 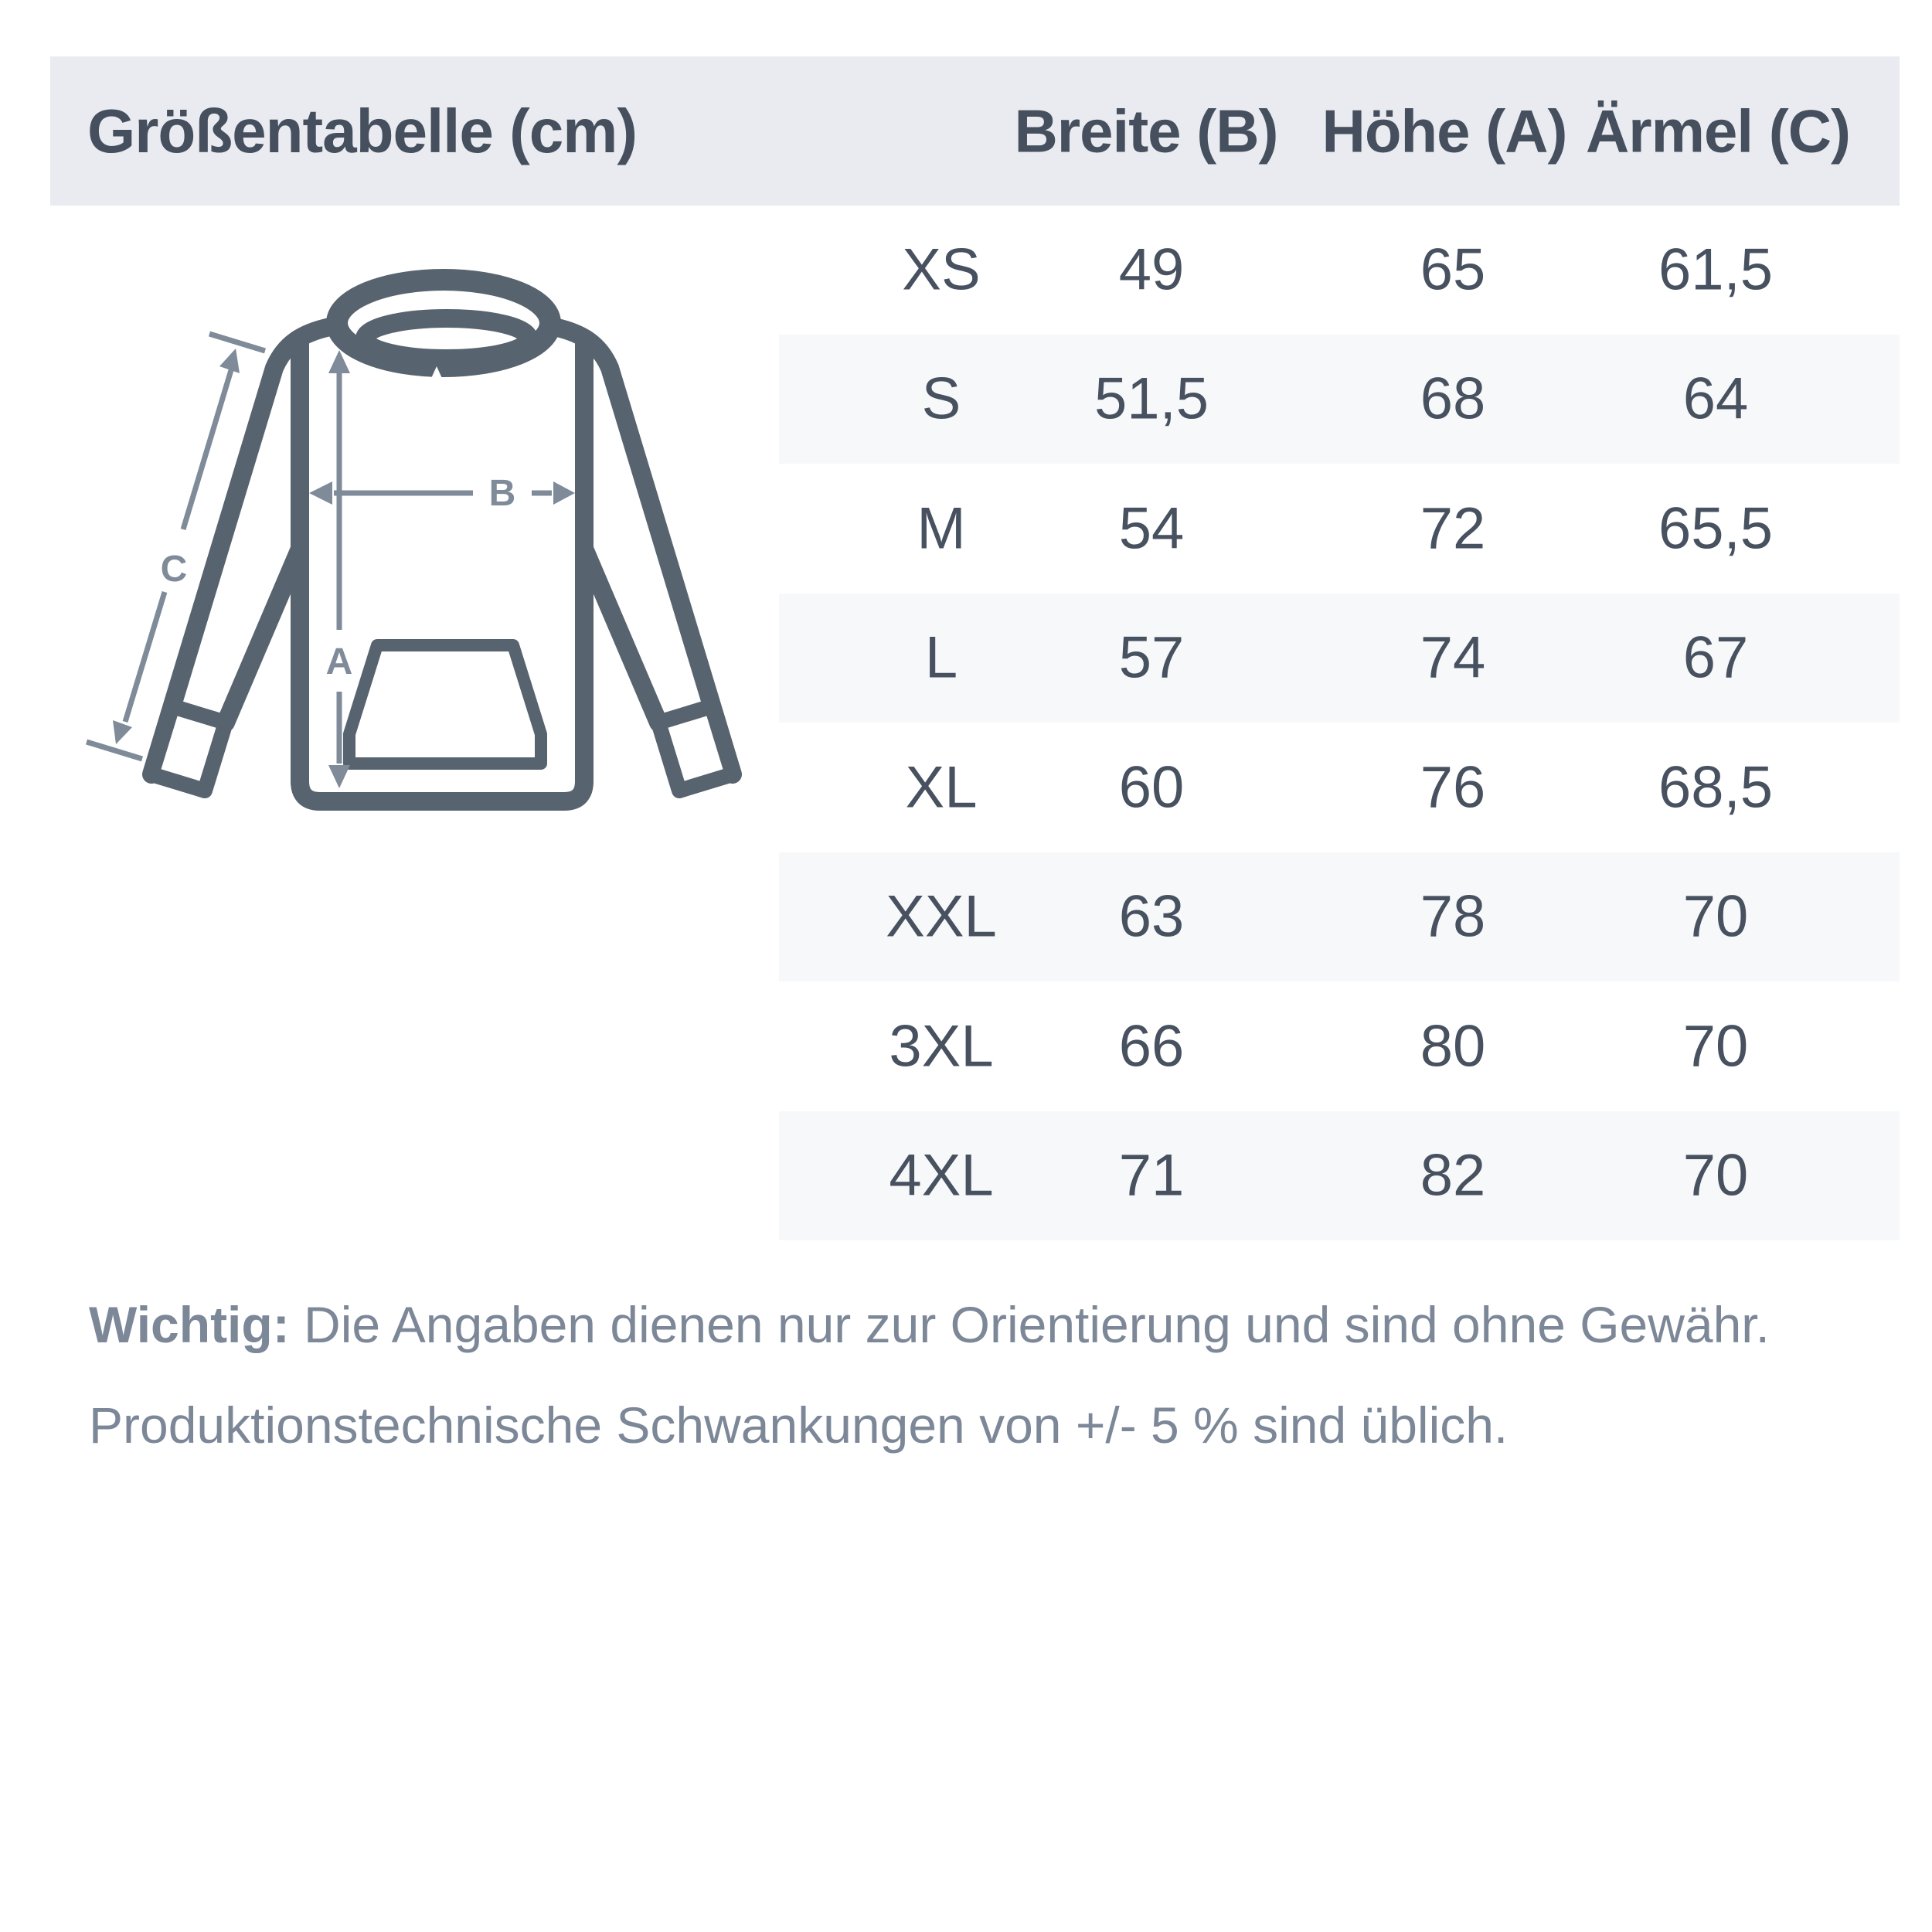 I want to click on hoehe-value: 65, so click(x=1453, y=269).